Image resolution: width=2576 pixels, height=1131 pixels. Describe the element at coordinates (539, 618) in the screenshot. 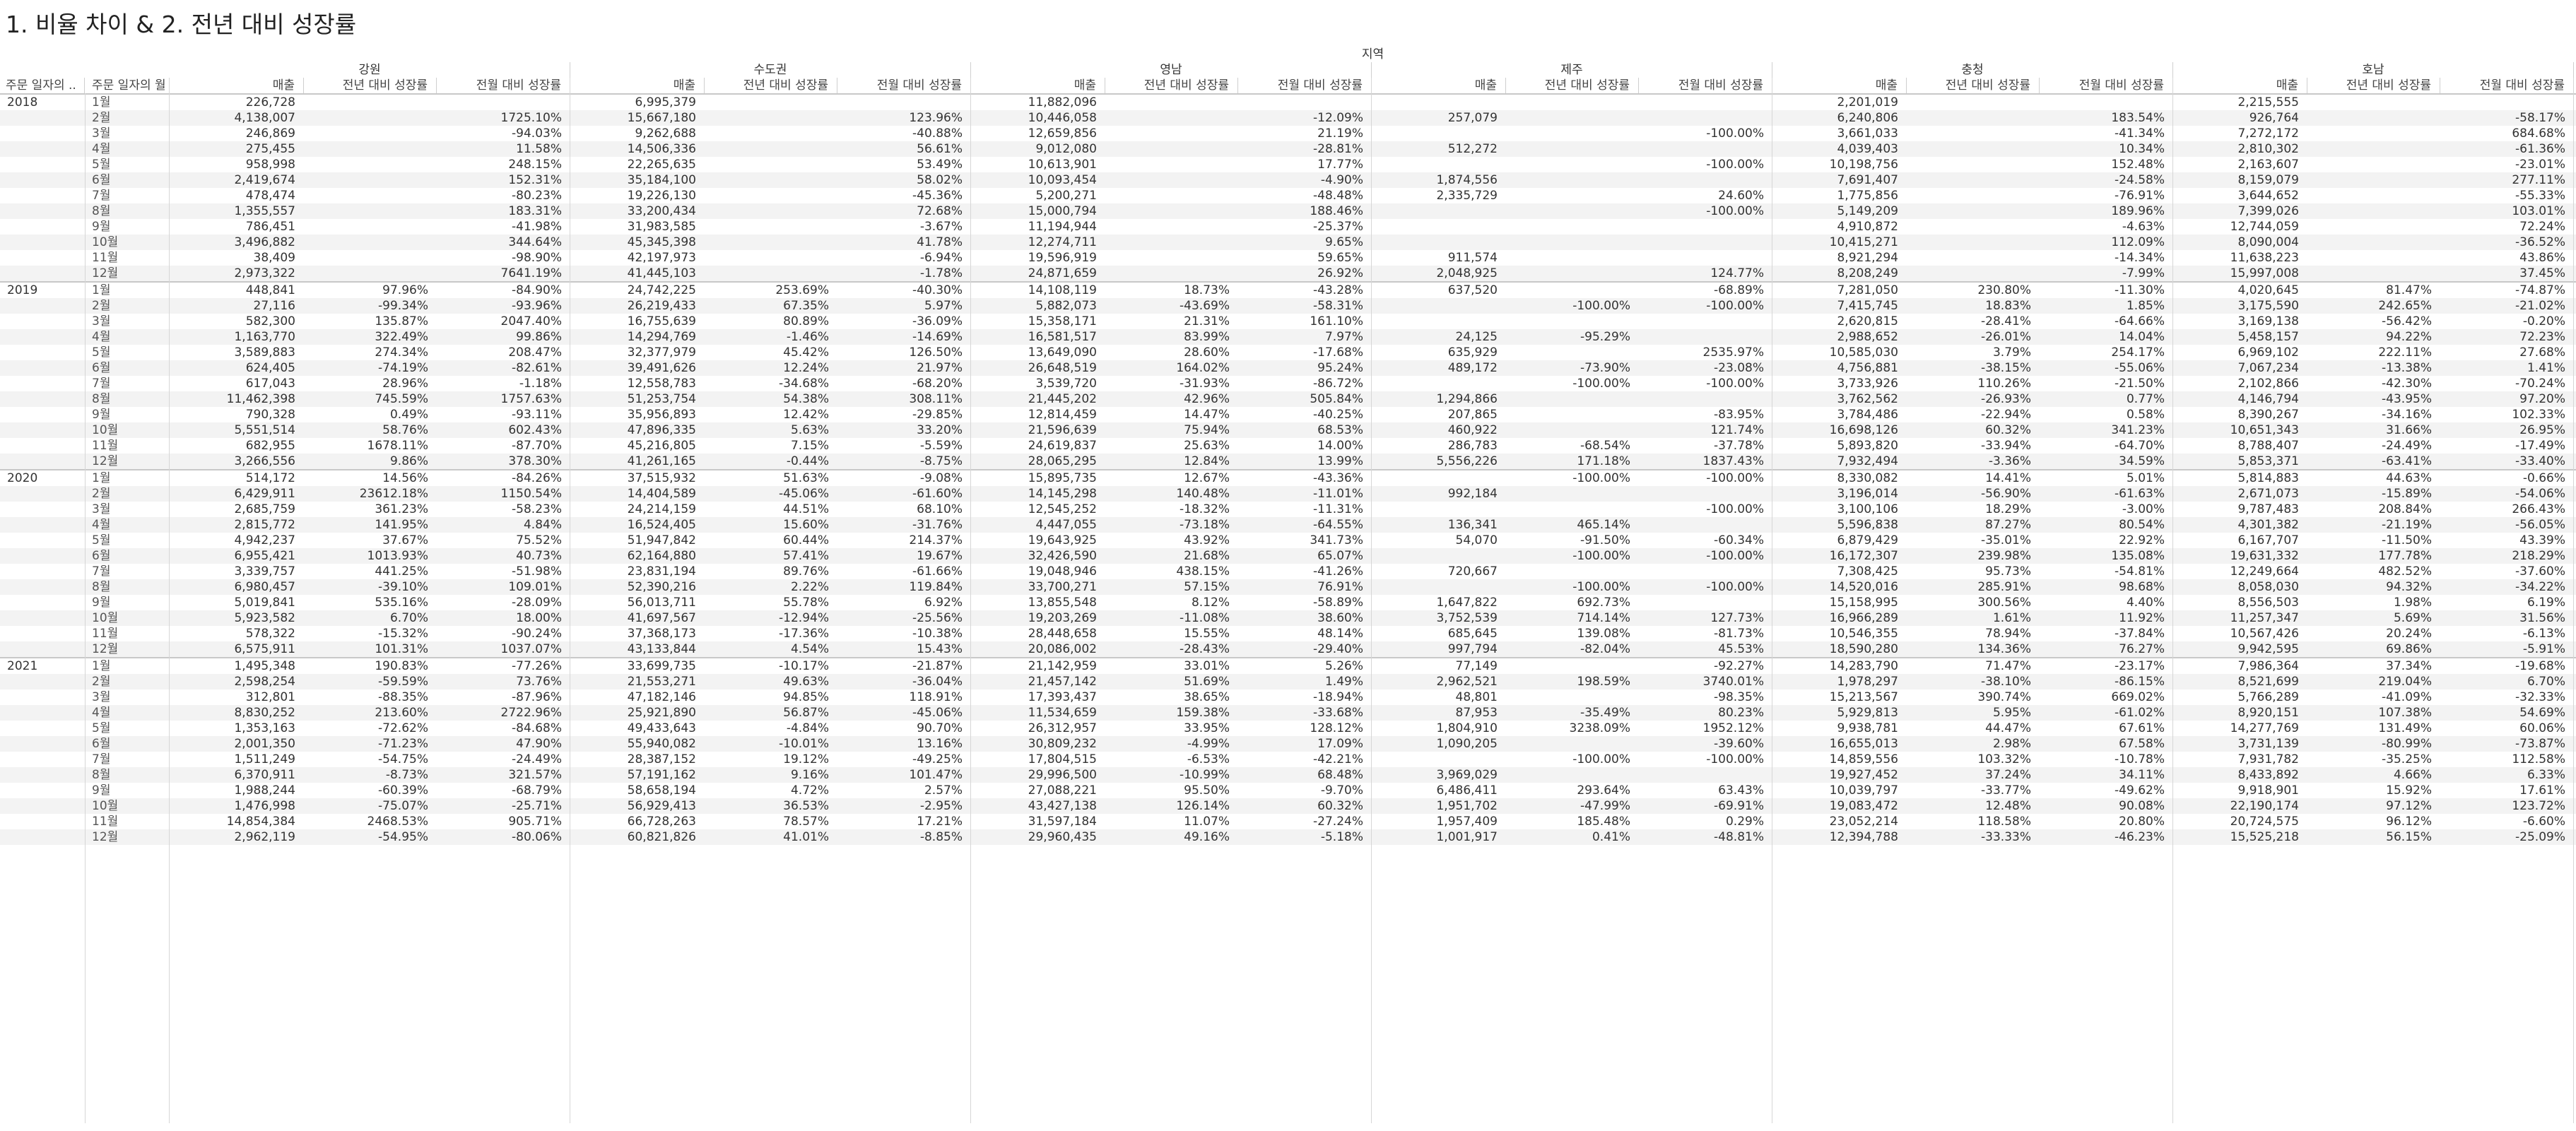

I see `cell-value: 18.00%` at that location.